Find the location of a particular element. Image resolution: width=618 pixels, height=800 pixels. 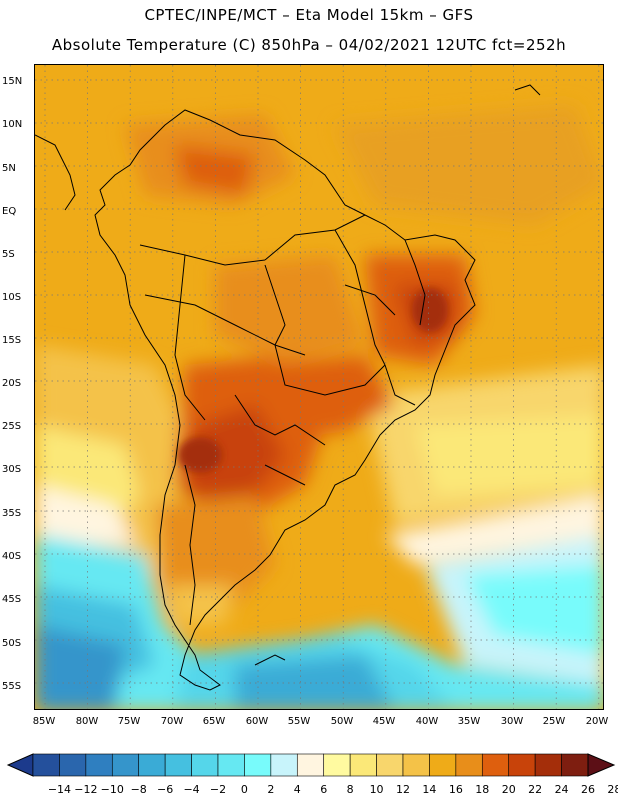

legend-label: 26 is located at coordinates (588, 789).